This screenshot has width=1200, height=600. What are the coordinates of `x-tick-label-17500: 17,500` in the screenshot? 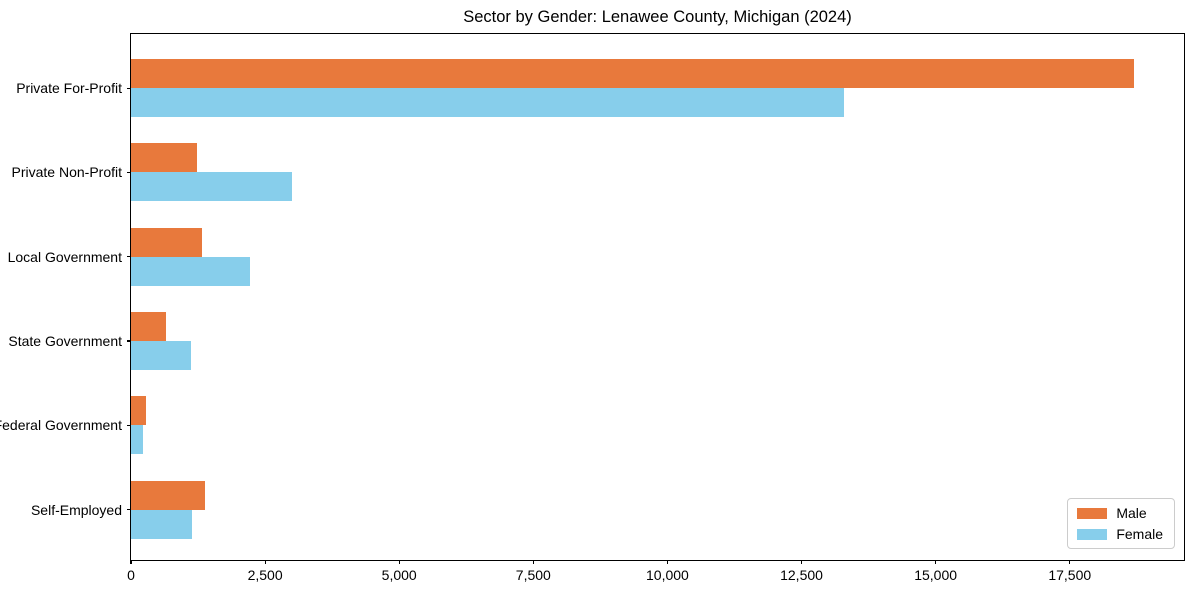 It's located at (1070, 575).